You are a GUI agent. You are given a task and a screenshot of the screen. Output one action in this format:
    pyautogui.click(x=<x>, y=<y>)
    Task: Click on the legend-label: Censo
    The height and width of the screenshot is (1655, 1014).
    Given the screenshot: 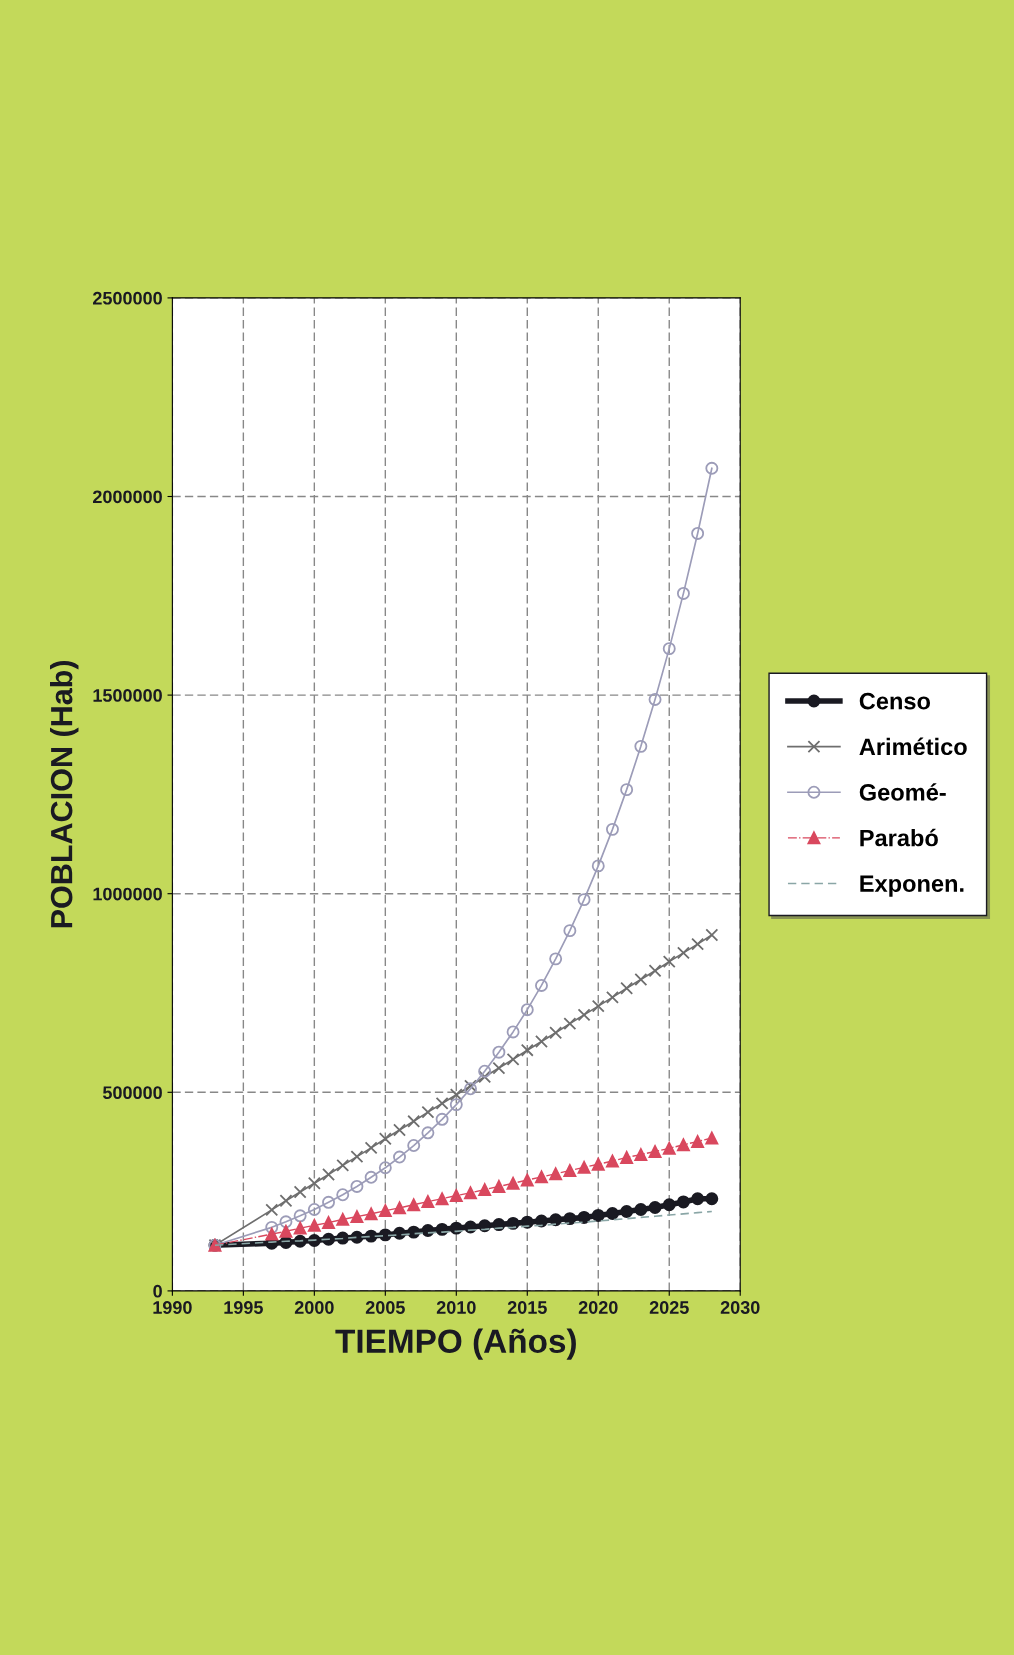 What is the action you would take?
    pyautogui.click(x=895, y=701)
    